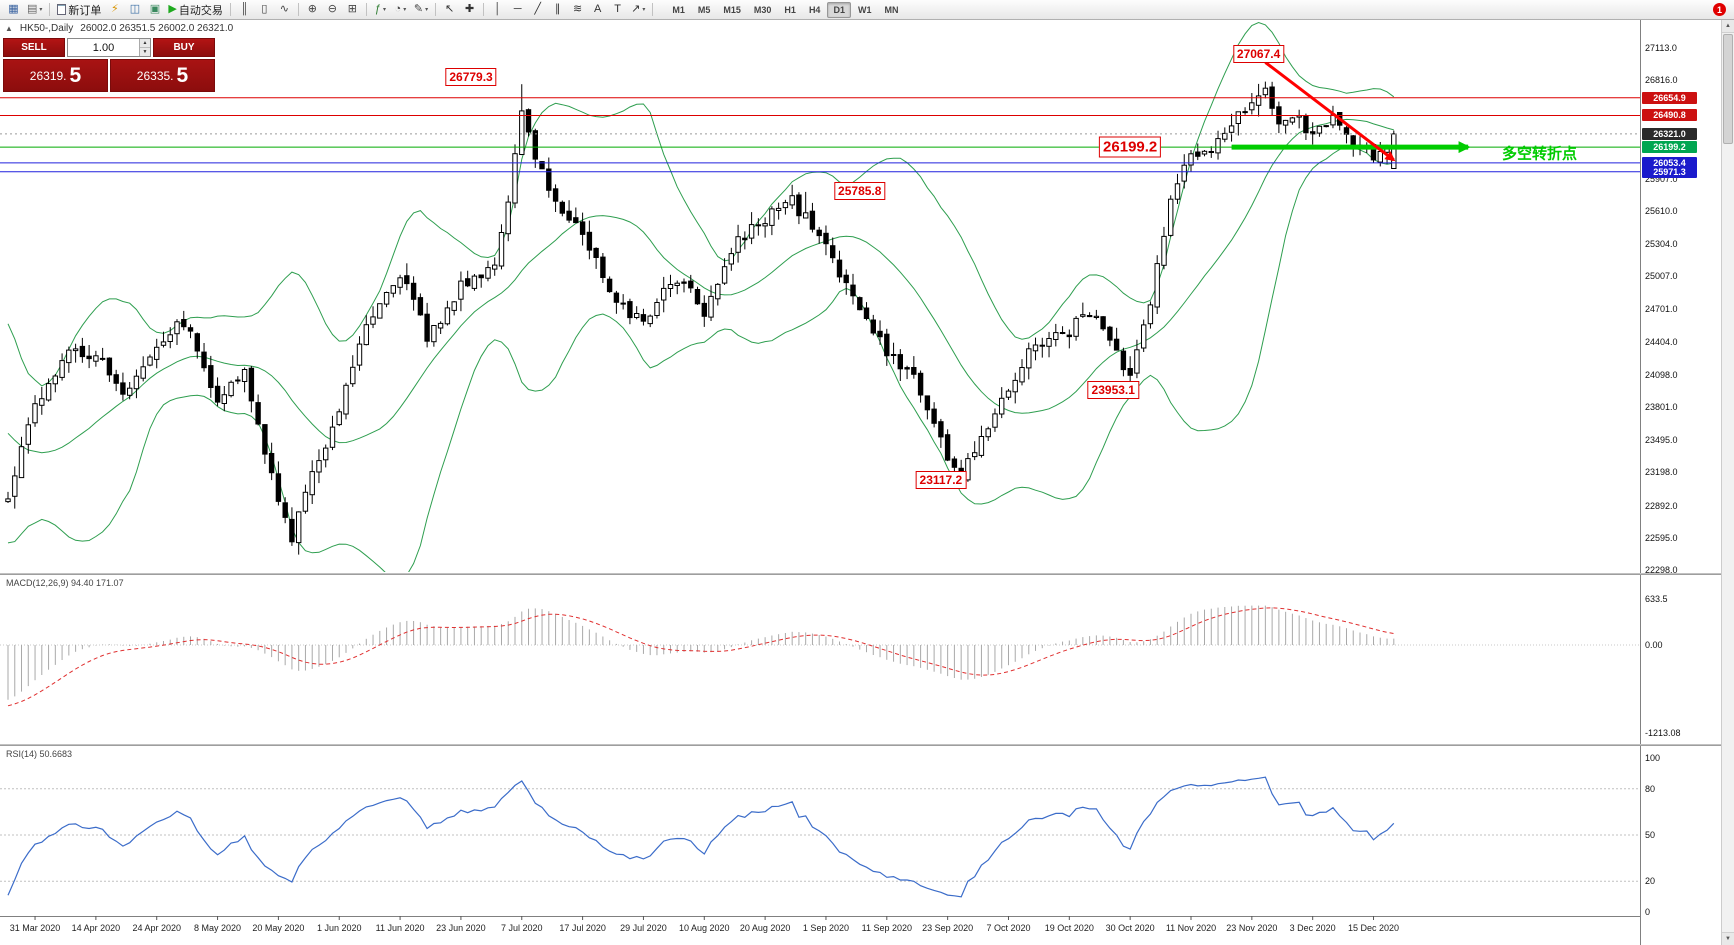  I want to click on rsi-axis-label: 80, so click(1650, 789).